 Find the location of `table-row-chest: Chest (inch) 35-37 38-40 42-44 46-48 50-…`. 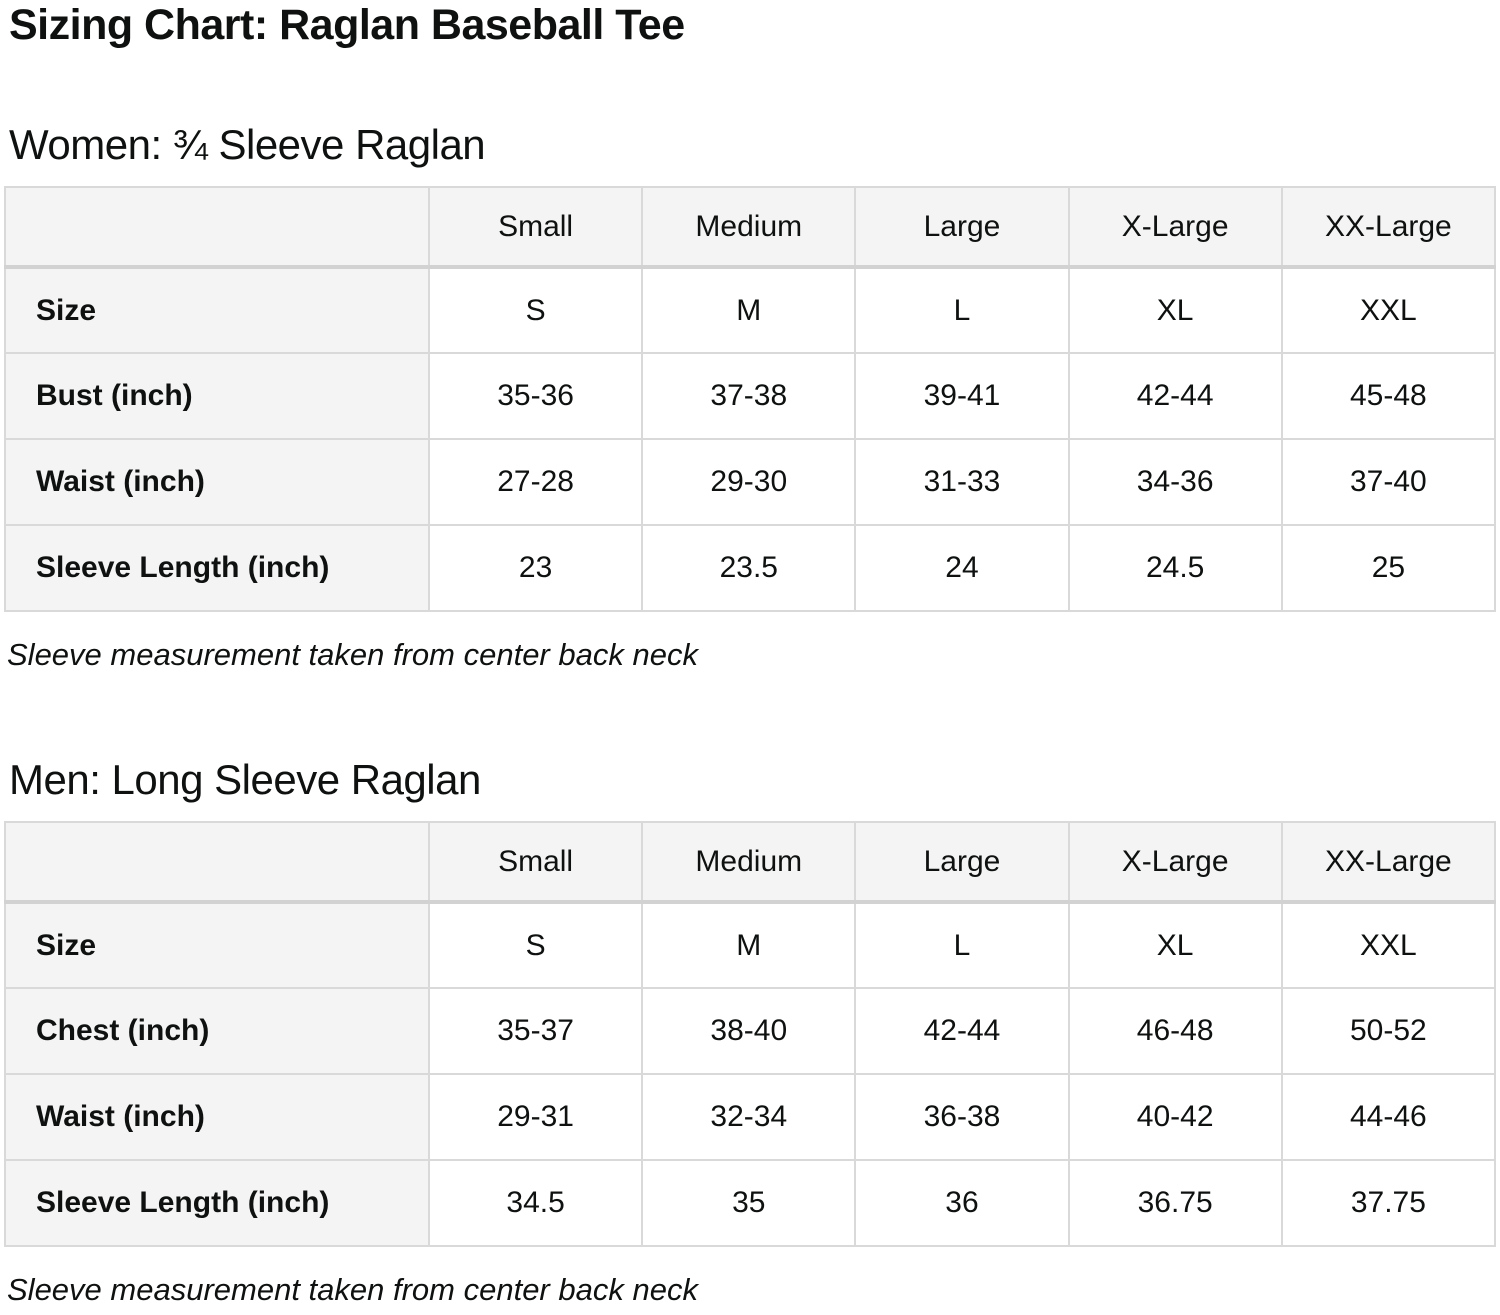

table-row-chest: Chest (inch) 35-37 38-40 42-44 46-48 50-… is located at coordinates (750, 1031).